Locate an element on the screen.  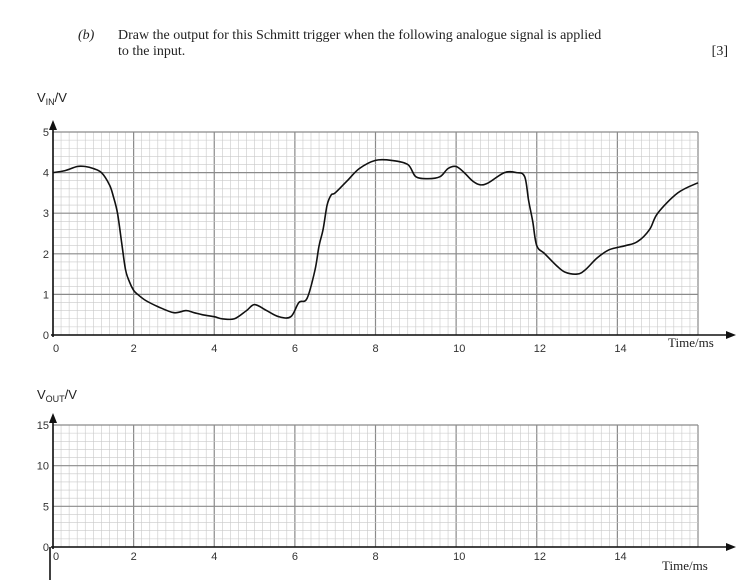
vout-x-tick-label: 8 is located at coordinates (376, 557).